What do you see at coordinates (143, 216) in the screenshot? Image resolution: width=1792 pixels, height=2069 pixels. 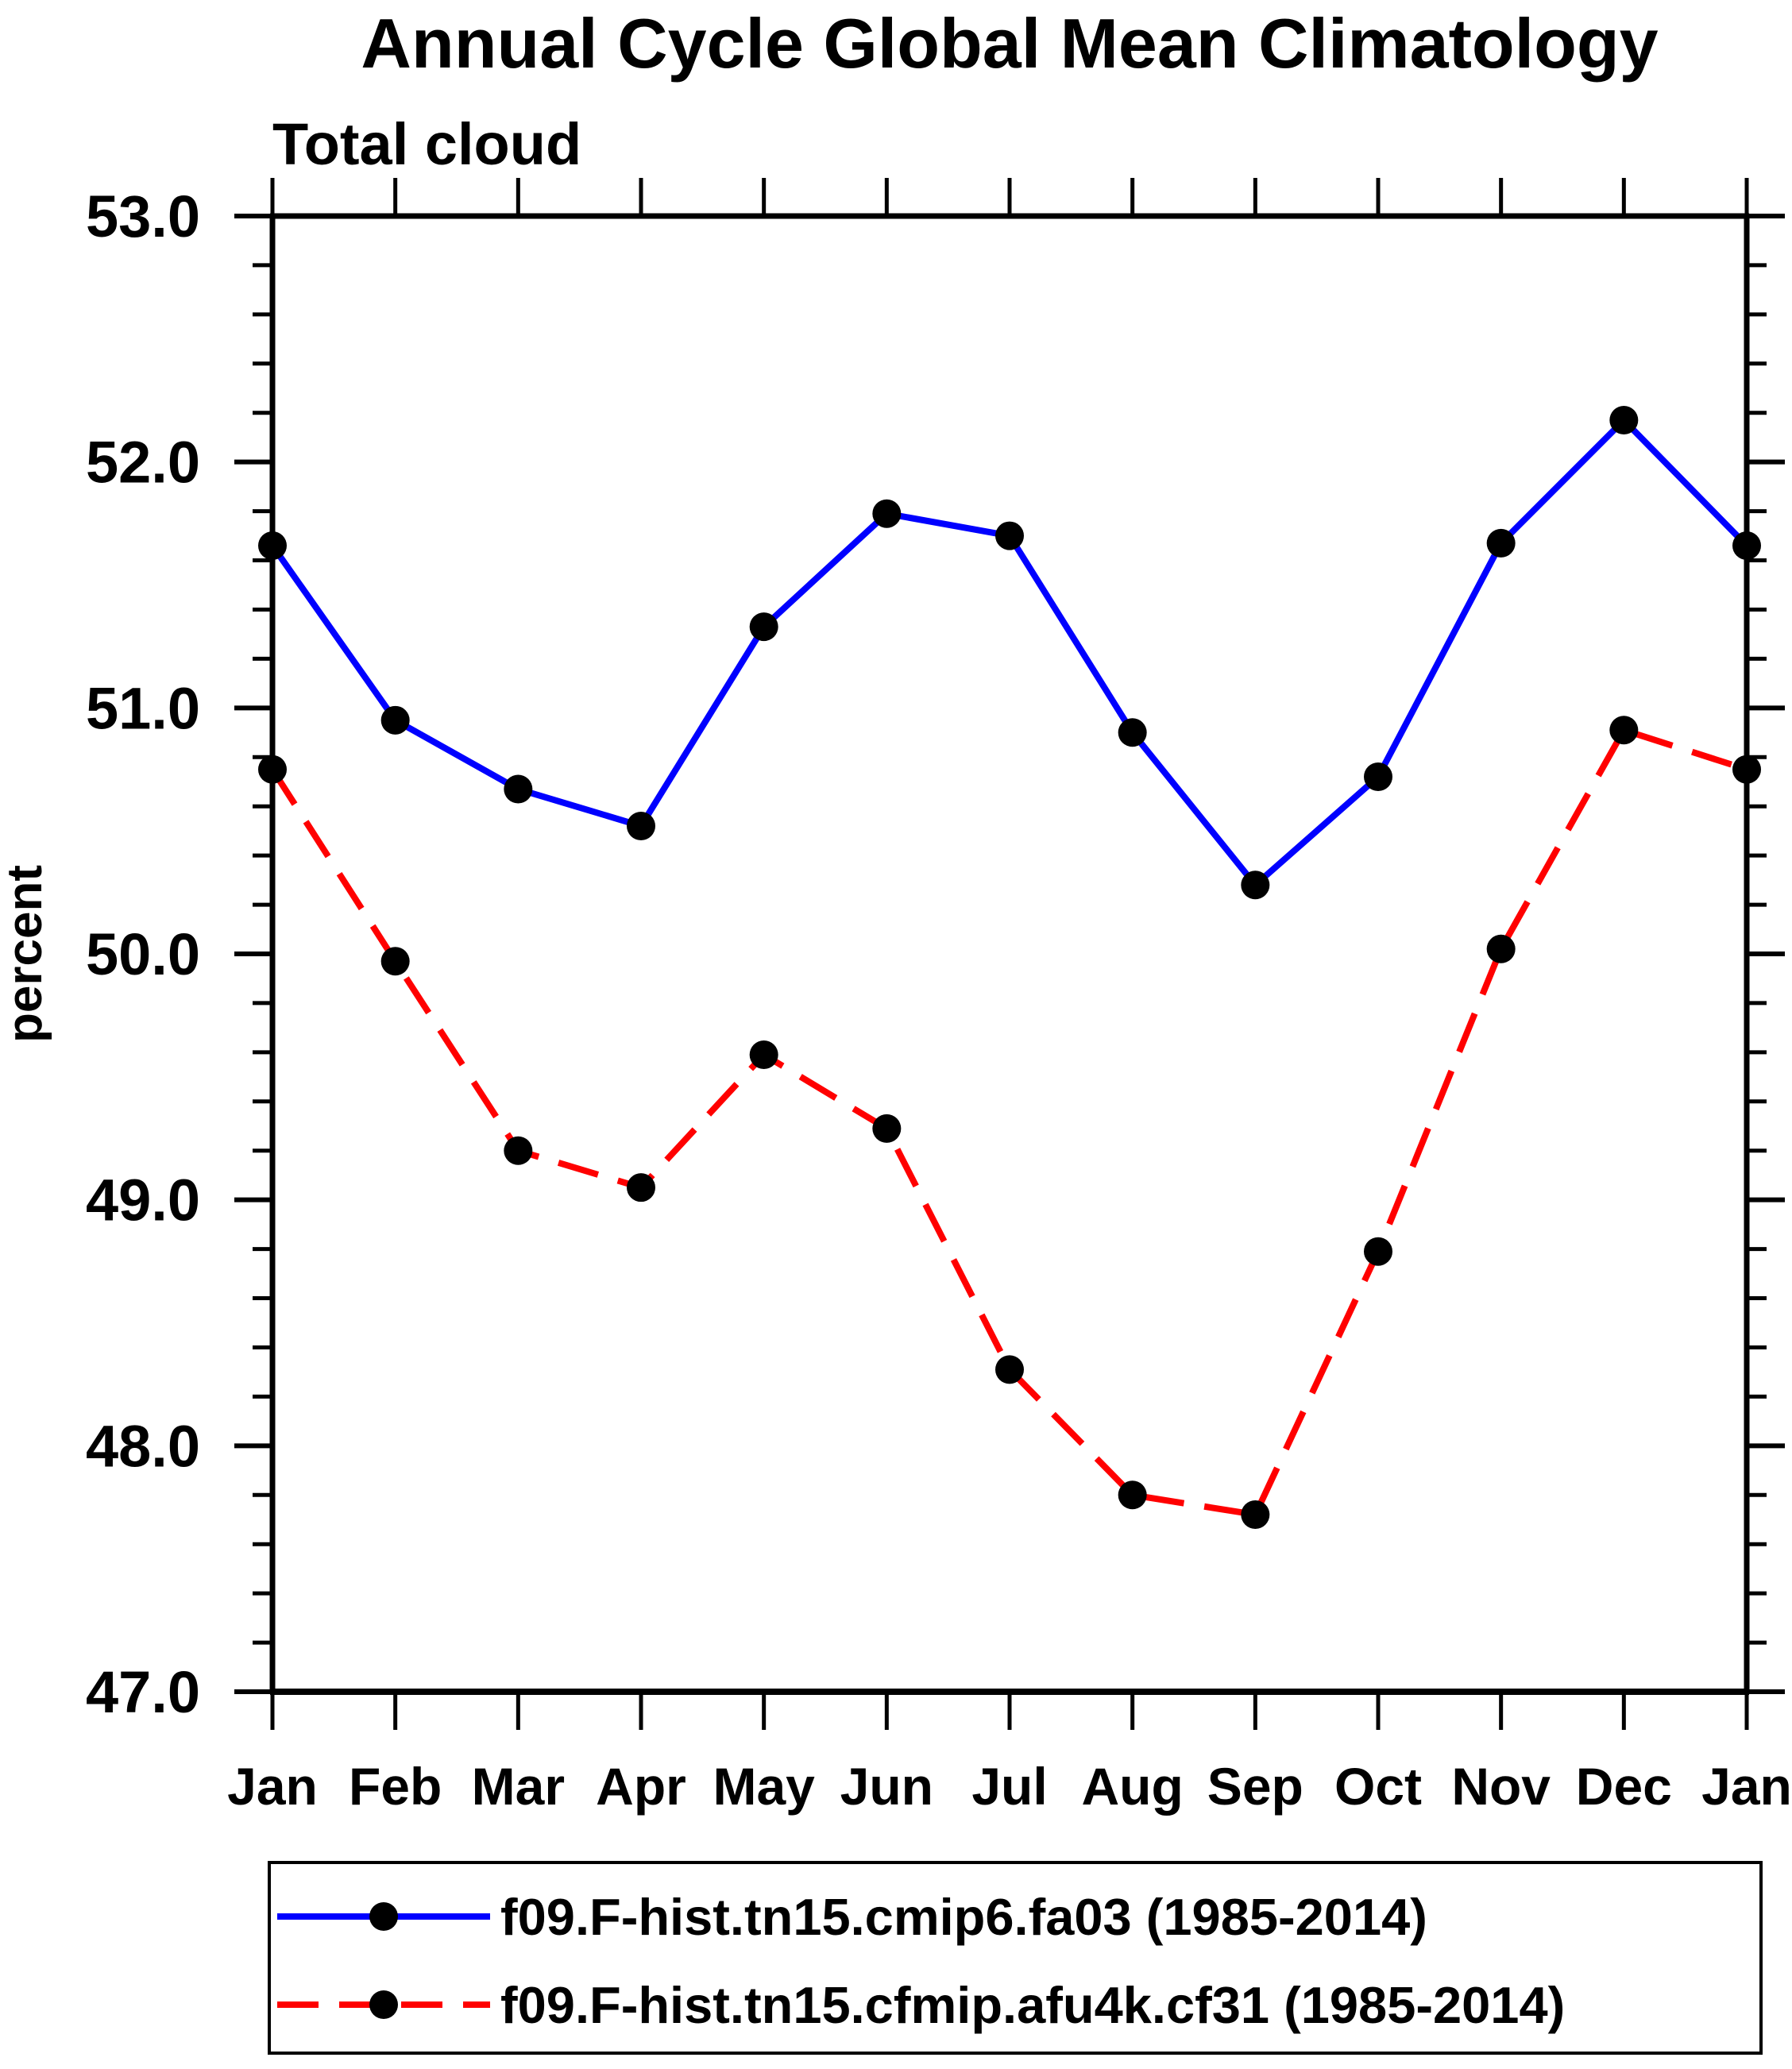 I see `y-tick-label: 53.0` at bounding box center [143, 216].